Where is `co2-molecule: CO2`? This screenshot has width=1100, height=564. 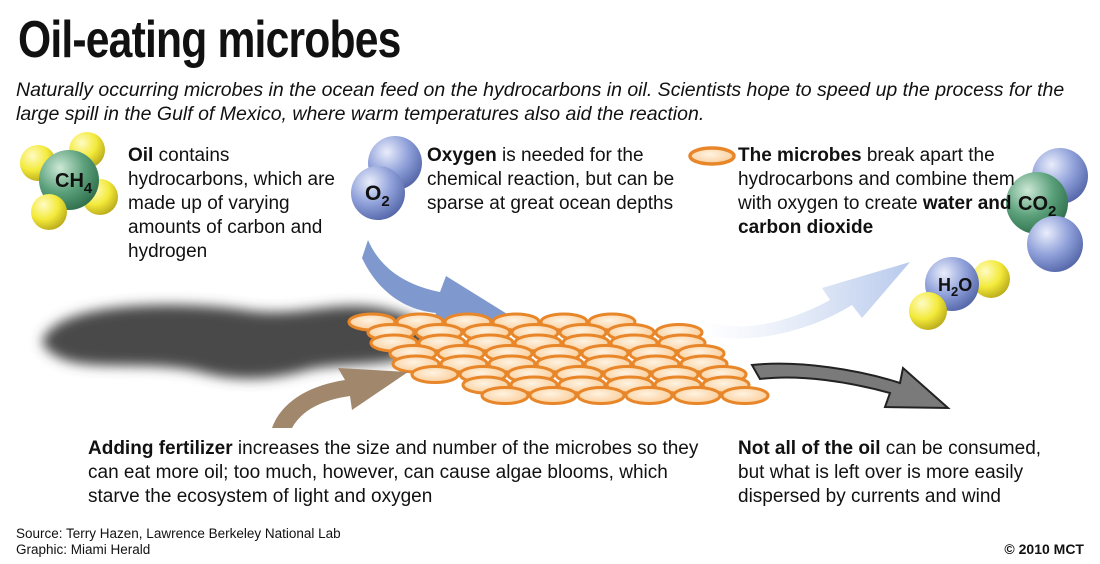 co2-molecule: CO2 is located at coordinates (1047, 210).